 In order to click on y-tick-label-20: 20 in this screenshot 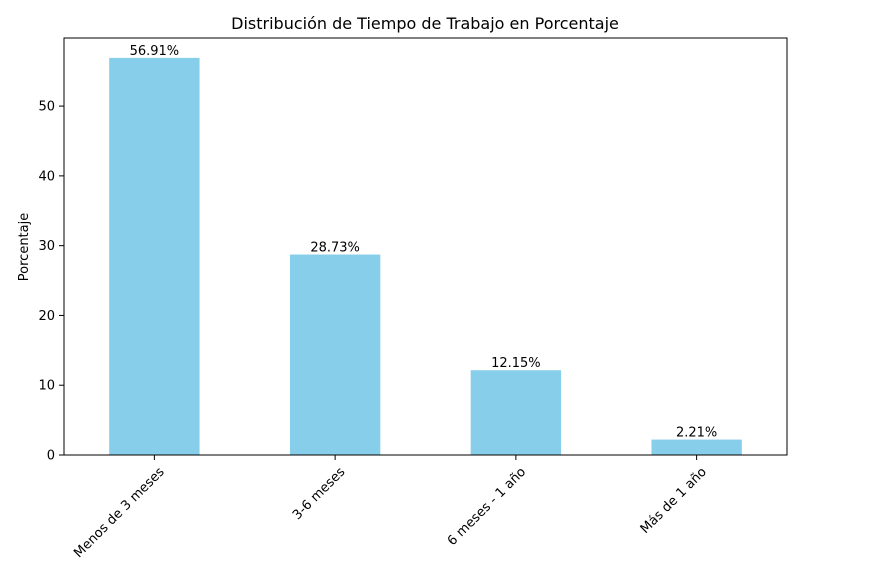, I will do `click(46, 316)`.